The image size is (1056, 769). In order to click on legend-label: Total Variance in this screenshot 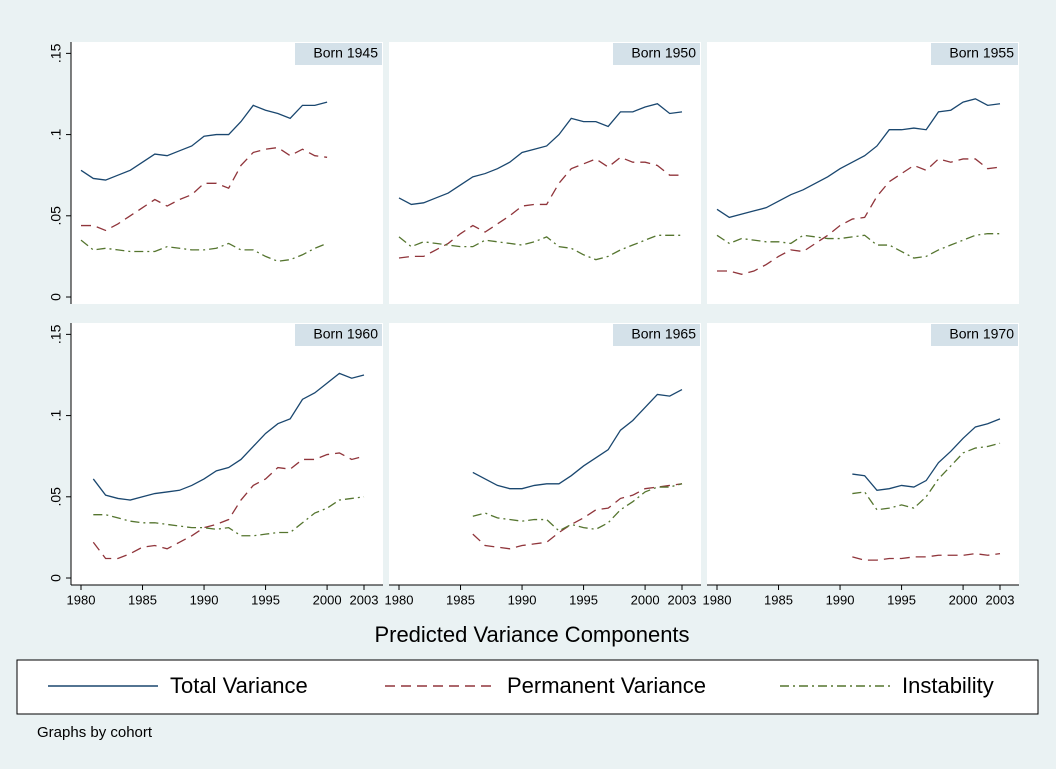, I will do `click(239, 685)`.